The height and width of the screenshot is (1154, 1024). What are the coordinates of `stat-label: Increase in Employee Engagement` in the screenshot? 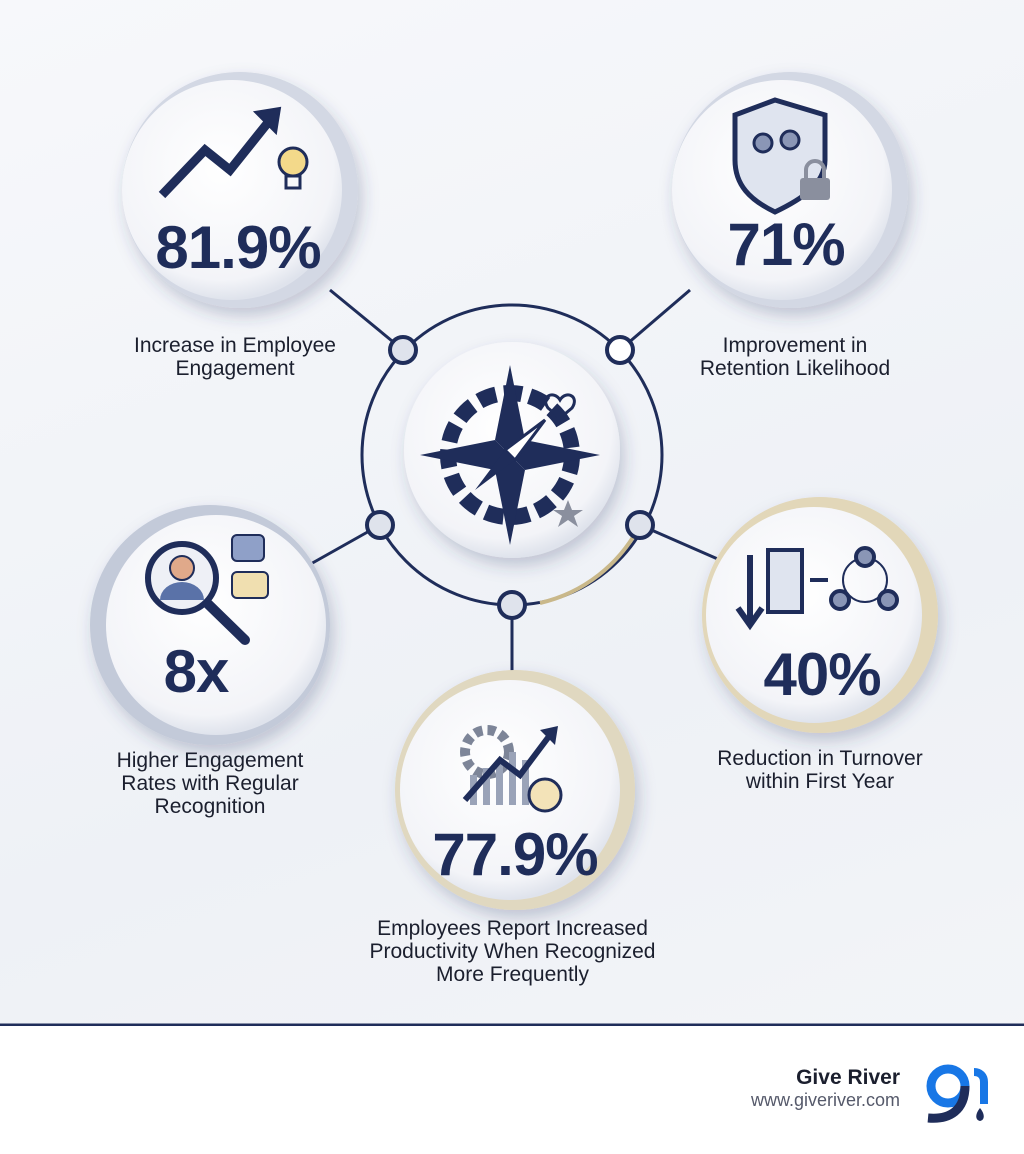 It's located at (235, 357).